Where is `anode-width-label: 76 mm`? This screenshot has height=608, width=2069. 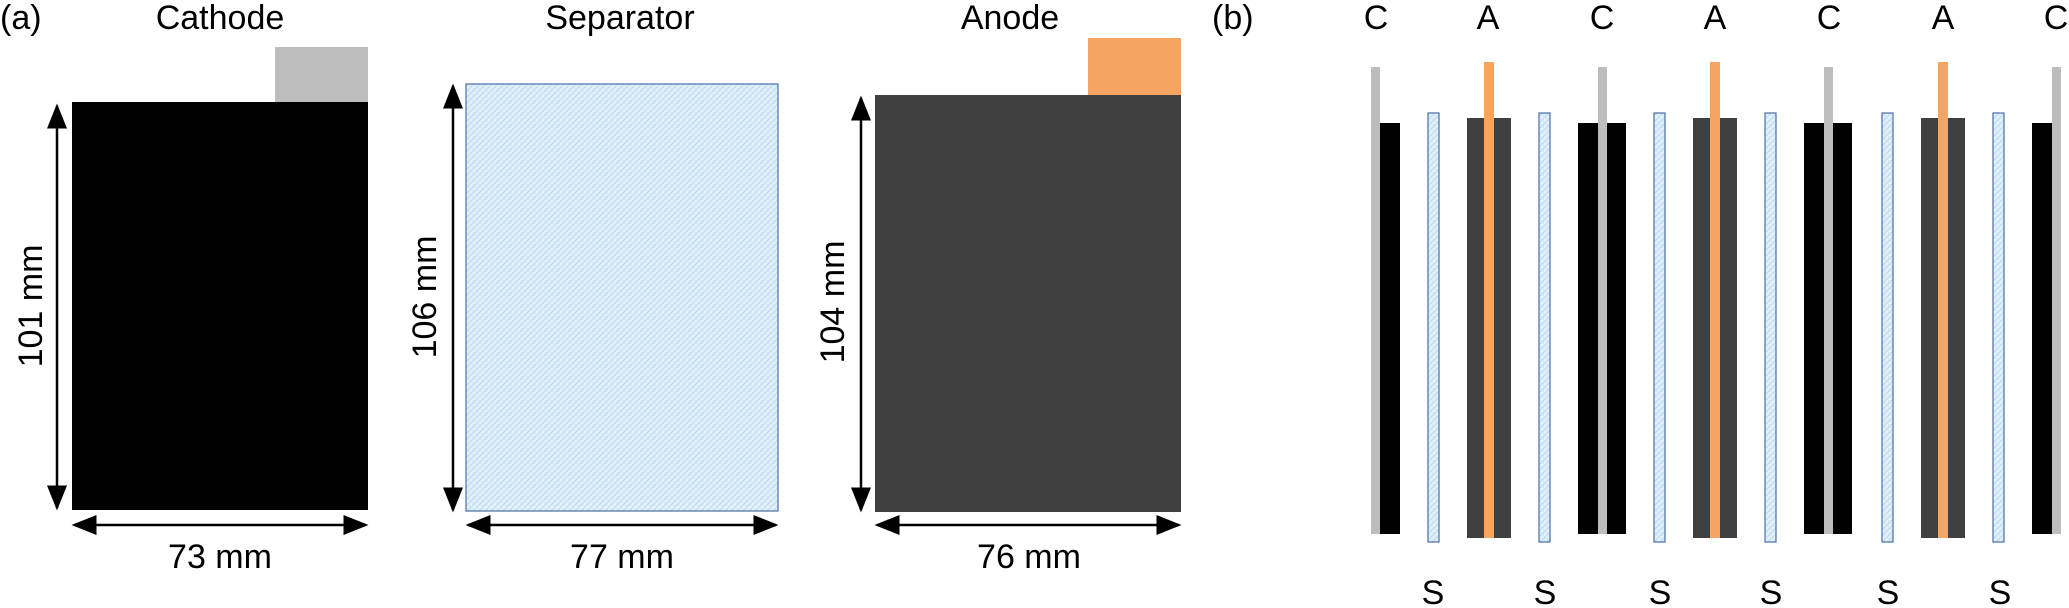 anode-width-label: 76 mm is located at coordinates (1029, 557).